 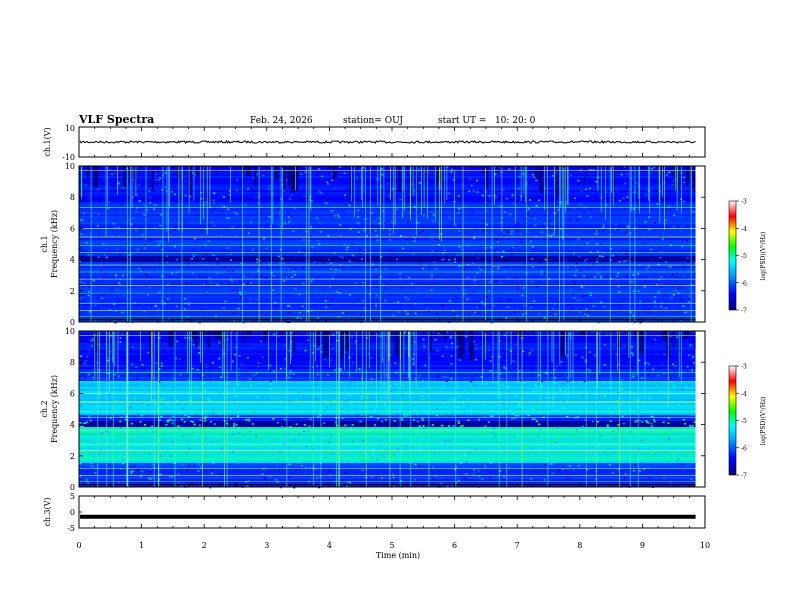 I want to click on ch1-spectrogram-ylabel-channel: ch.1, so click(x=44, y=243).